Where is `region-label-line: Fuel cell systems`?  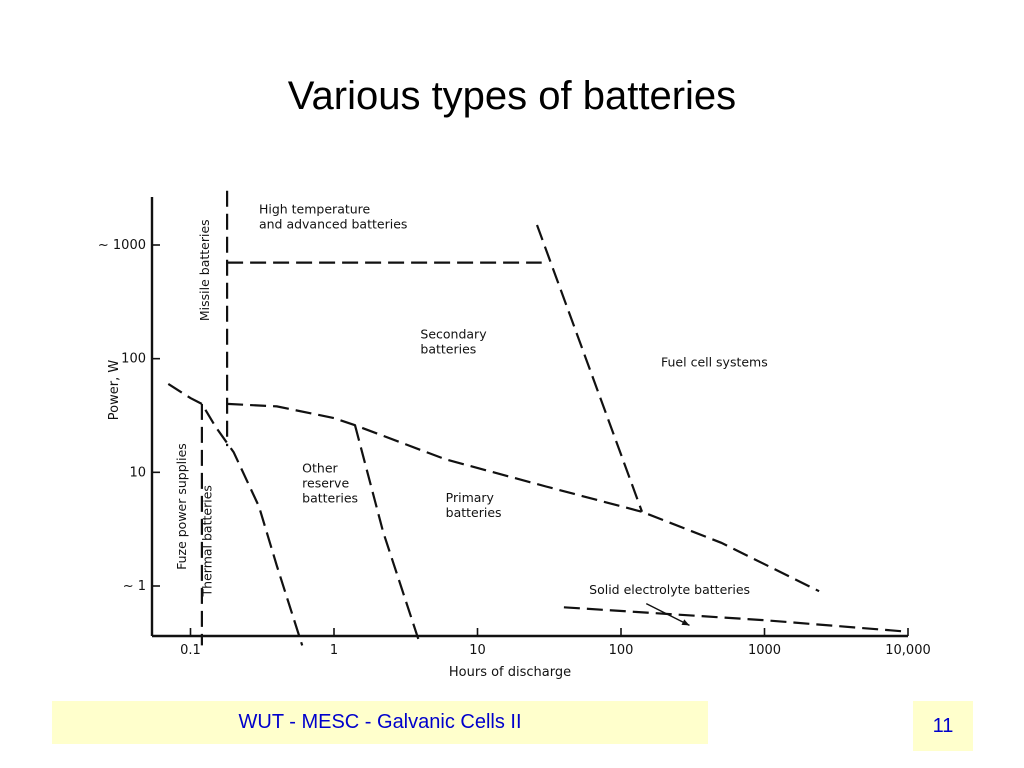
region-label-line: Fuel cell systems is located at coordinates (714, 362).